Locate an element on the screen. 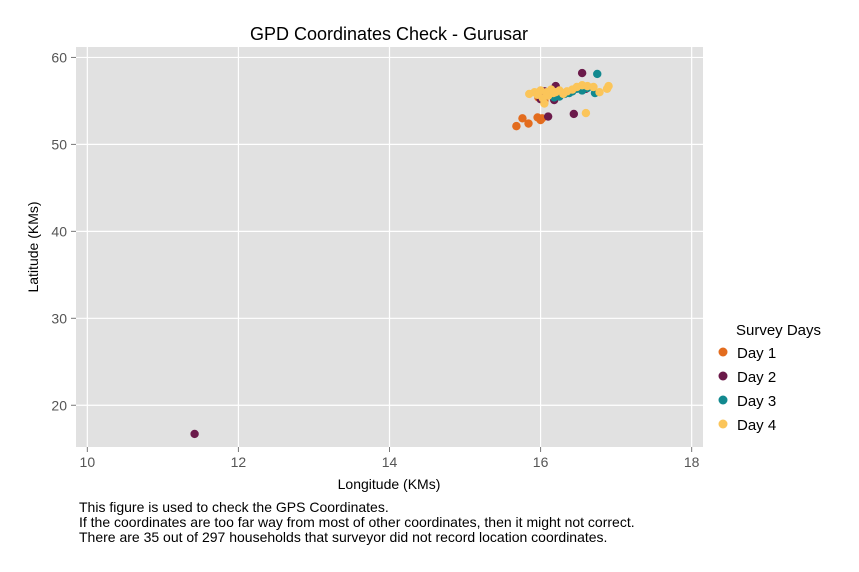 Image resolution: width=859 pixels, height=572 pixels. chart-title: GPD Coordinates Check - Gurusar is located at coordinates (389, 34).